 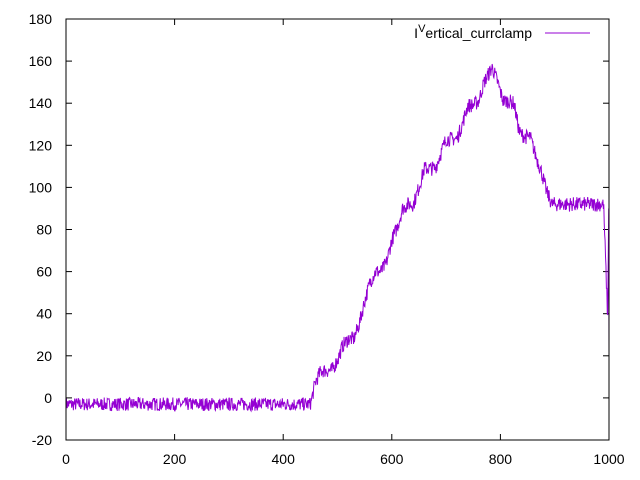 What do you see at coordinates (416, 33) in the screenshot?
I see `legend-prefix: I` at bounding box center [416, 33].